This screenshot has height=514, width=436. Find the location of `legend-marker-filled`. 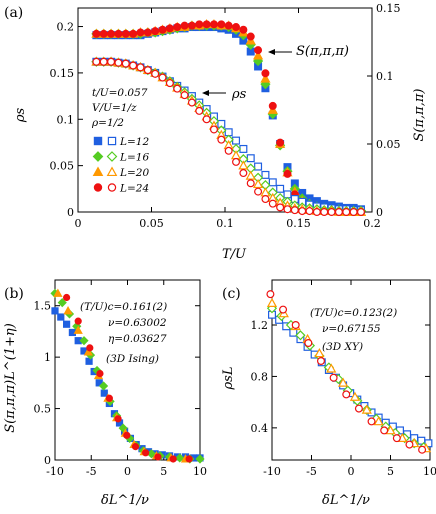

legend-marker-filled is located at coordinates (98, 141).